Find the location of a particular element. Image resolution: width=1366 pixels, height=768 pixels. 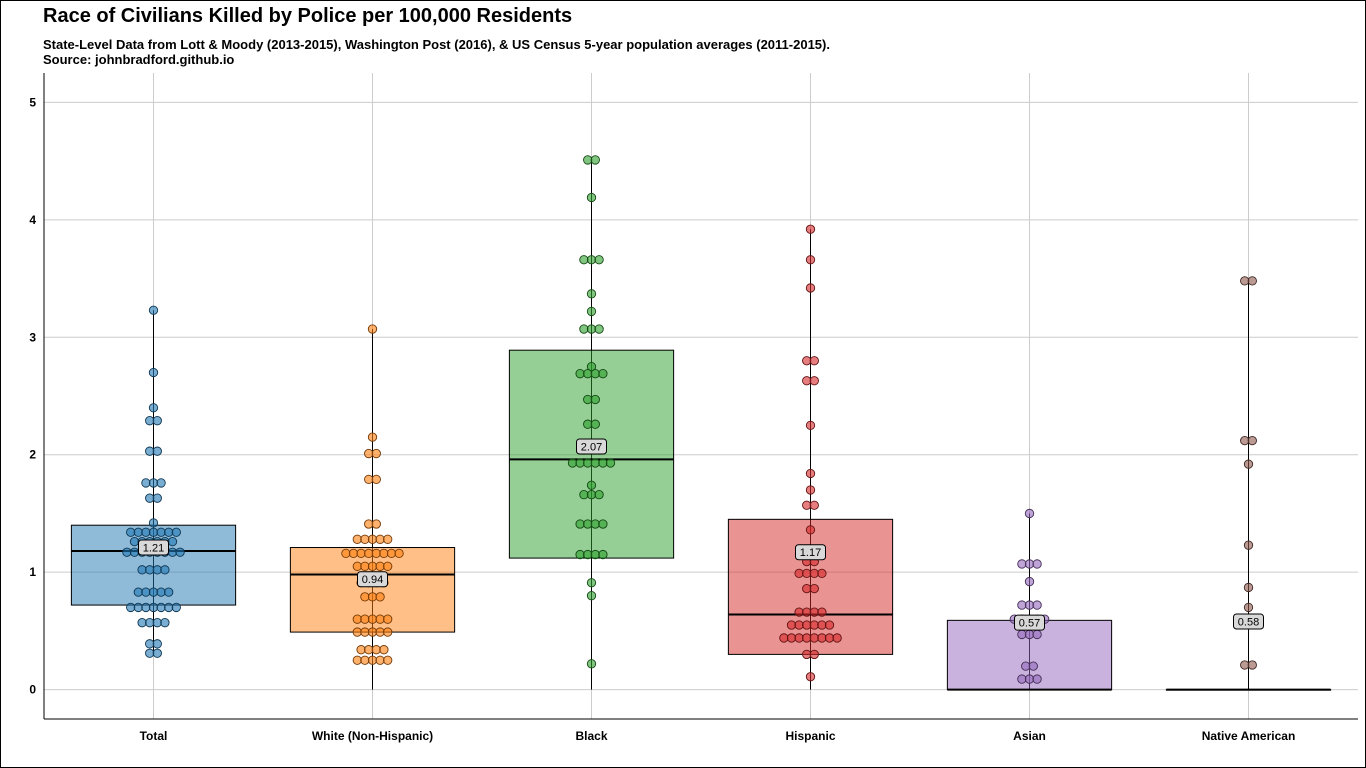

x-tick-label: Asian is located at coordinates (1029, 736).